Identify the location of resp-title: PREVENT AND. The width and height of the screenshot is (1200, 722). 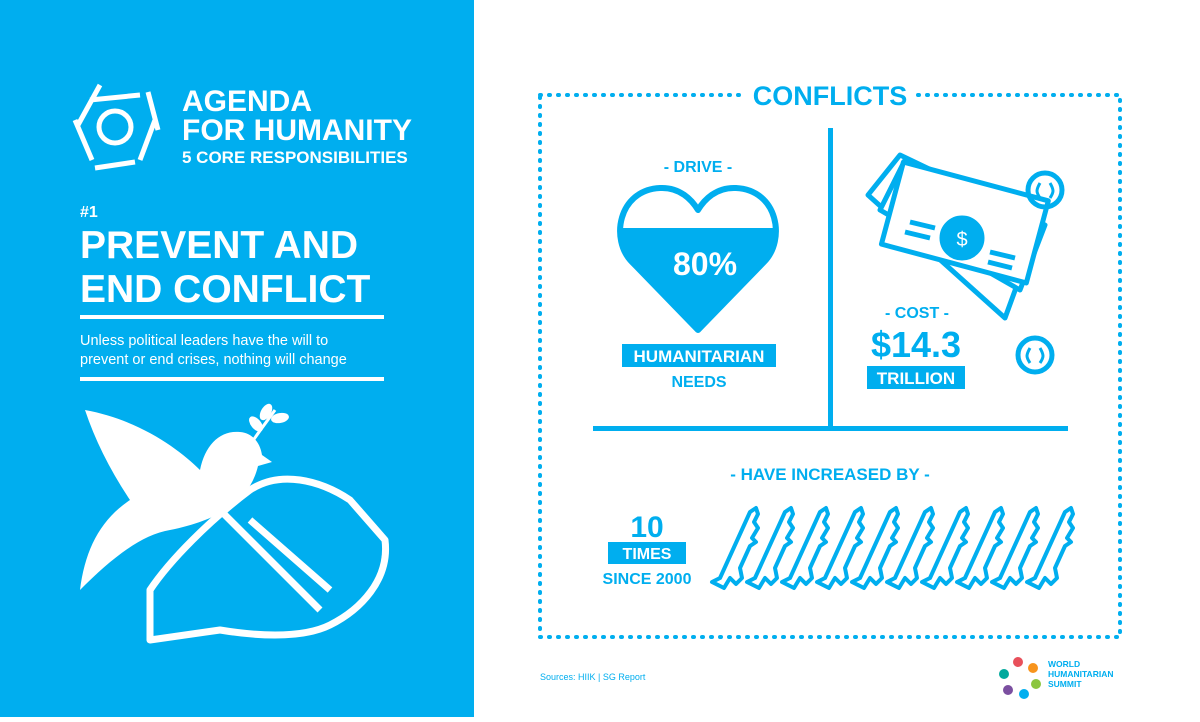
(219, 245).